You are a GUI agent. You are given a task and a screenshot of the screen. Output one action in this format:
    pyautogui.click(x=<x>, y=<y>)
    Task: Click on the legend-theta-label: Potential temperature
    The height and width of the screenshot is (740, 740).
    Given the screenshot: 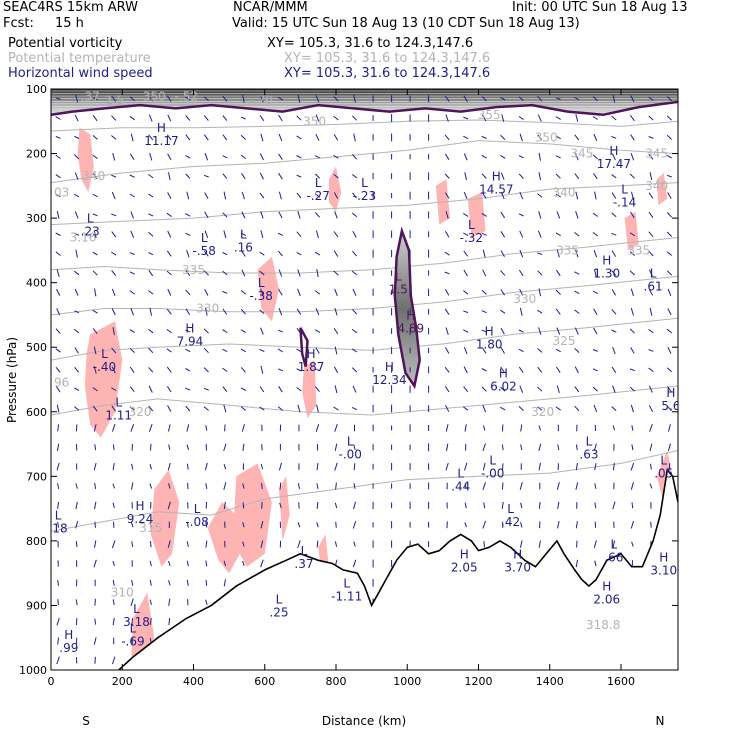 What is the action you would take?
    pyautogui.click(x=79, y=58)
    